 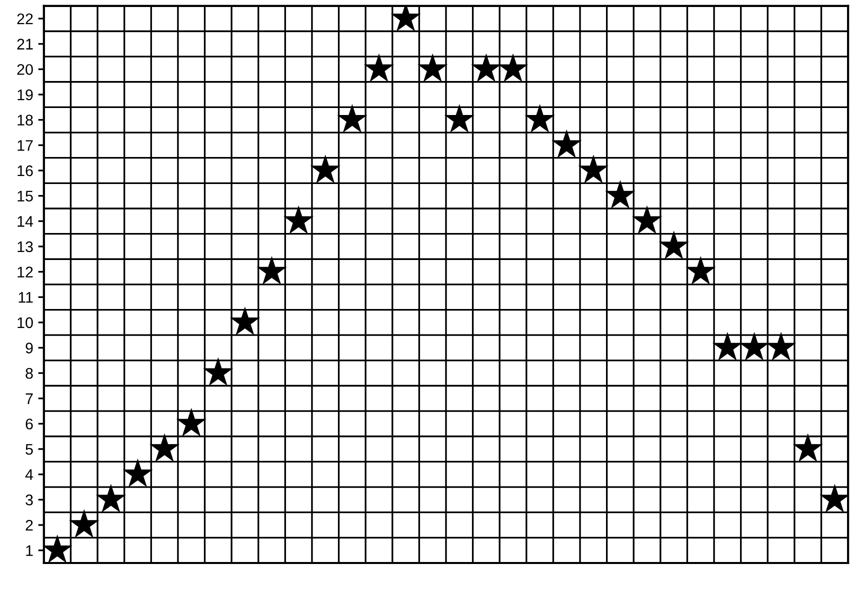 What do you see at coordinates (25, 120) in the screenshot?
I see `y-tick-label: 18` at bounding box center [25, 120].